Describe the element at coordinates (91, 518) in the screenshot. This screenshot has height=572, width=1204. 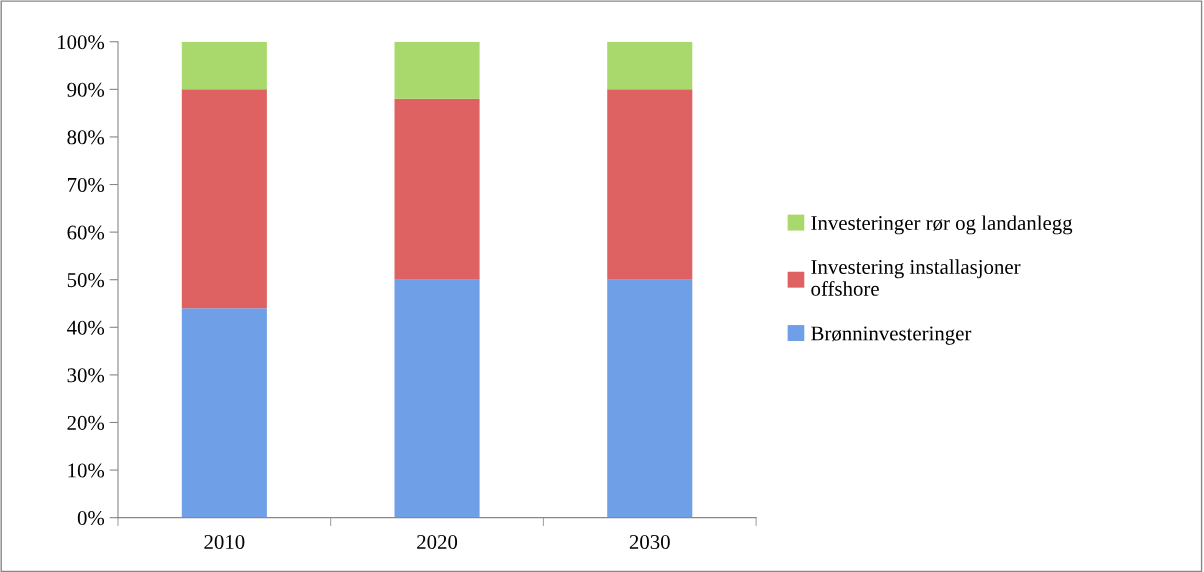
I see `y-tick-label: 0%` at that location.